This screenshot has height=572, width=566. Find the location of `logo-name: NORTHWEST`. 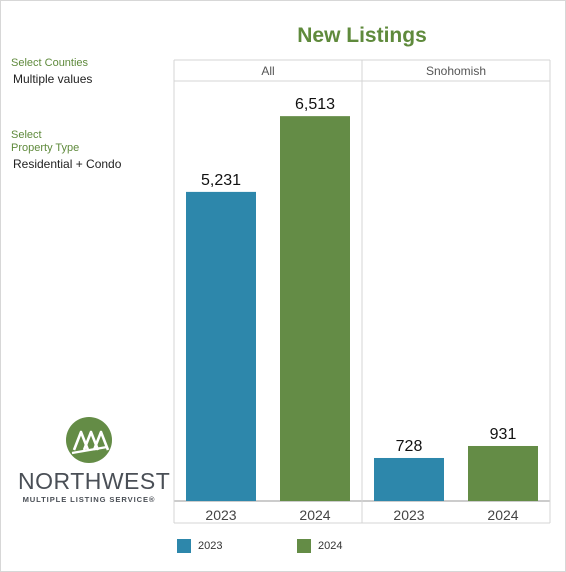

logo-name: NORTHWEST is located at coordinates (94, 481).